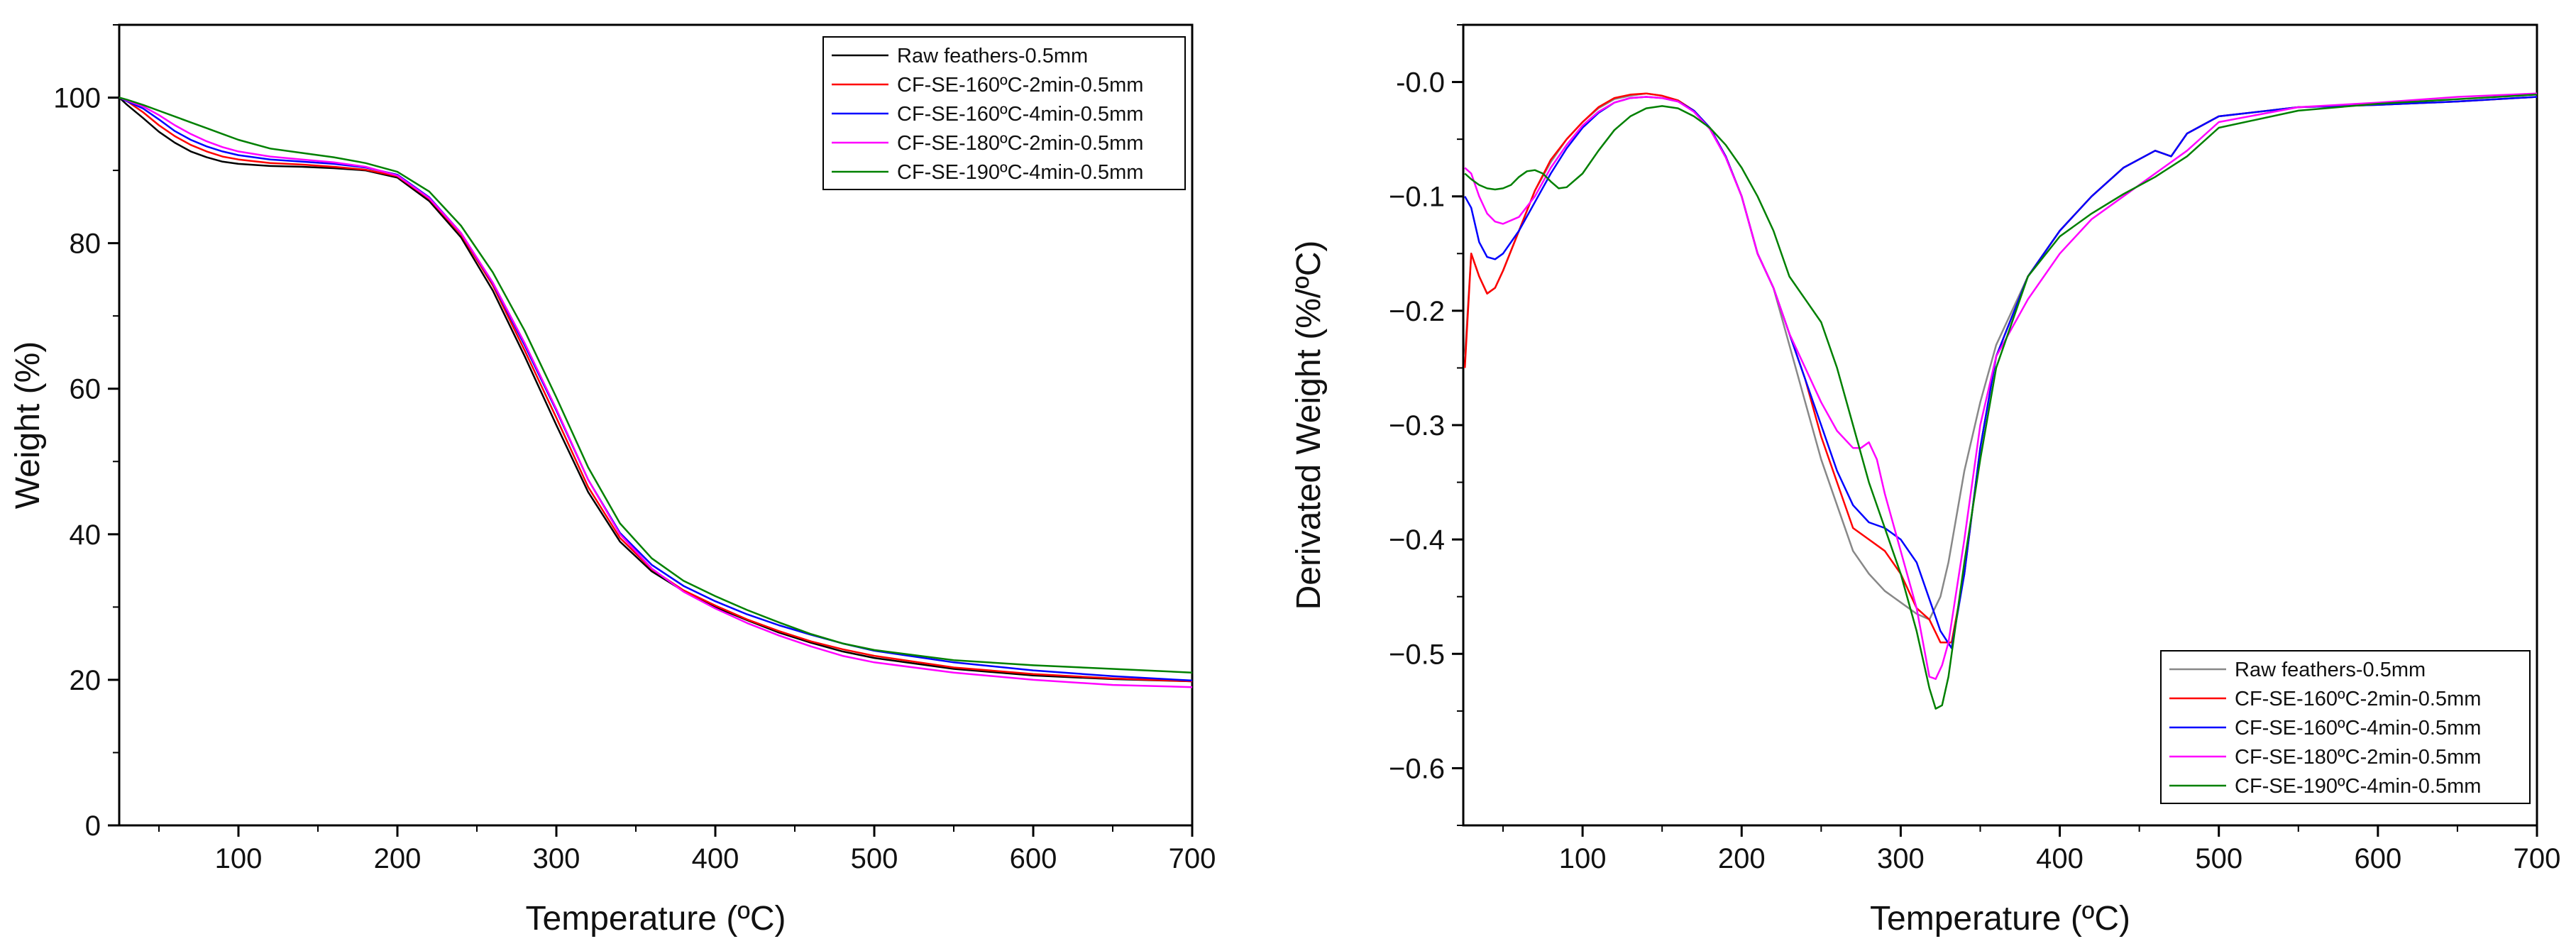 The width and height of the screenshot is (2576, 951). Describe the element at coordinates (1417, 654) in the screenshot. I see `y-tick-label: −0.5` at that location.